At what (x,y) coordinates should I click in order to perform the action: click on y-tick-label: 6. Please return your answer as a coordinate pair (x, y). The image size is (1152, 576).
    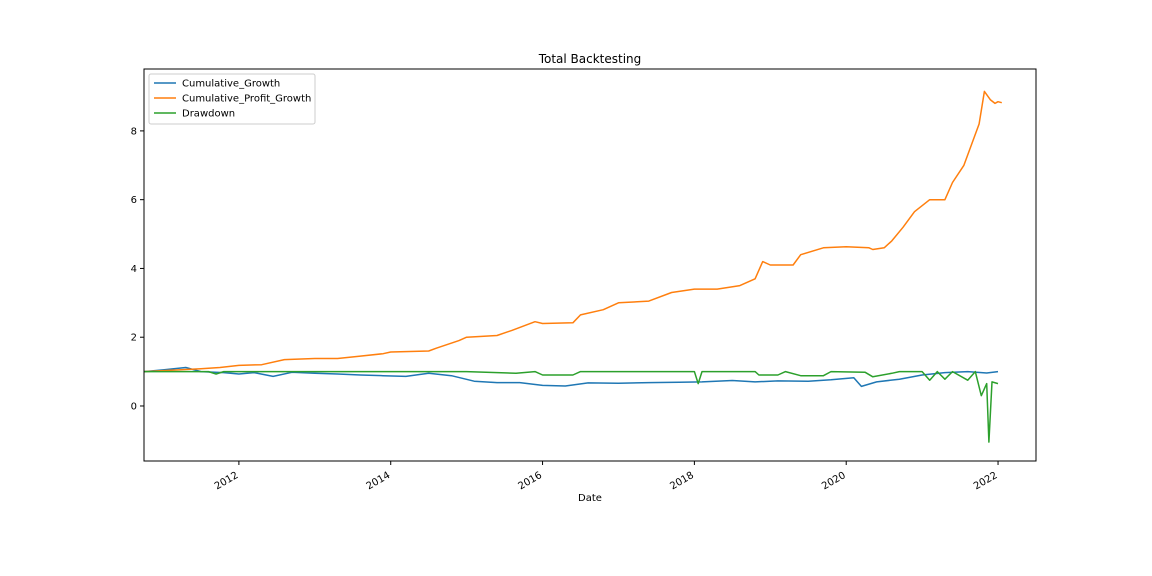
    Looking at the image, I should click on (134, 200).